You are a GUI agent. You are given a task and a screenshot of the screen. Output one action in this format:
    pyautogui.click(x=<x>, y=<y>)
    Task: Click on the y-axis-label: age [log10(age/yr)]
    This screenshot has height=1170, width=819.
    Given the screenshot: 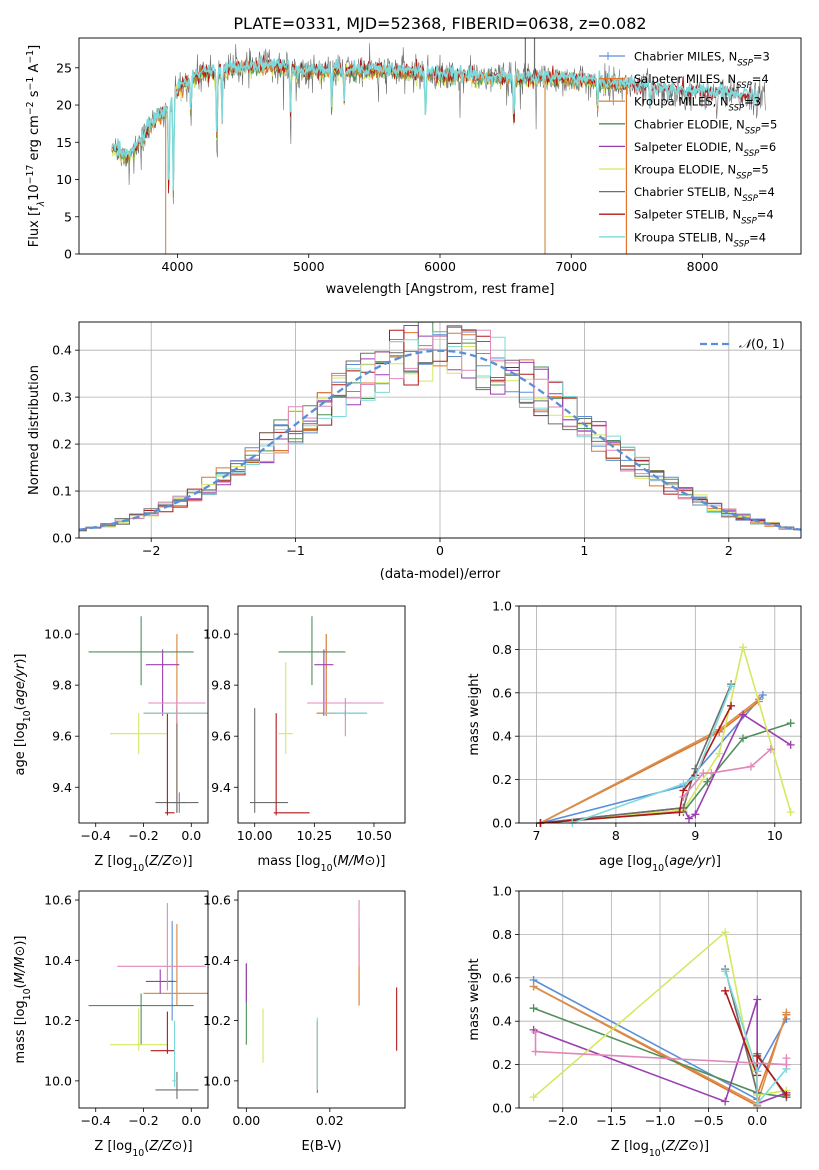 What is the action you would take?
    pyautogui.click(x=23, y=714)
    